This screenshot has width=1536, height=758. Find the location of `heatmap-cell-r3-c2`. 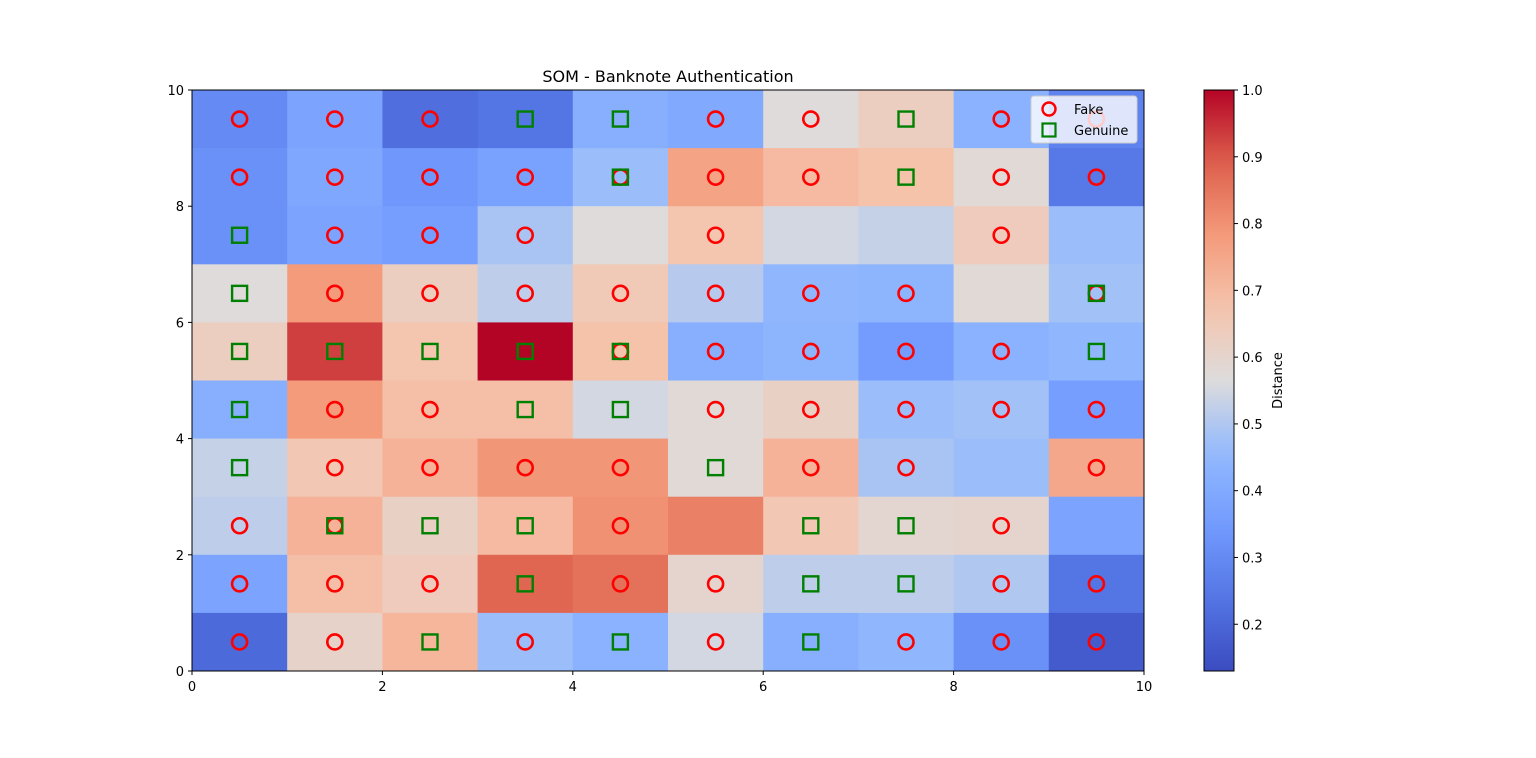

heatmap-cell-r3-c2 is located at coordinates (430, 293).